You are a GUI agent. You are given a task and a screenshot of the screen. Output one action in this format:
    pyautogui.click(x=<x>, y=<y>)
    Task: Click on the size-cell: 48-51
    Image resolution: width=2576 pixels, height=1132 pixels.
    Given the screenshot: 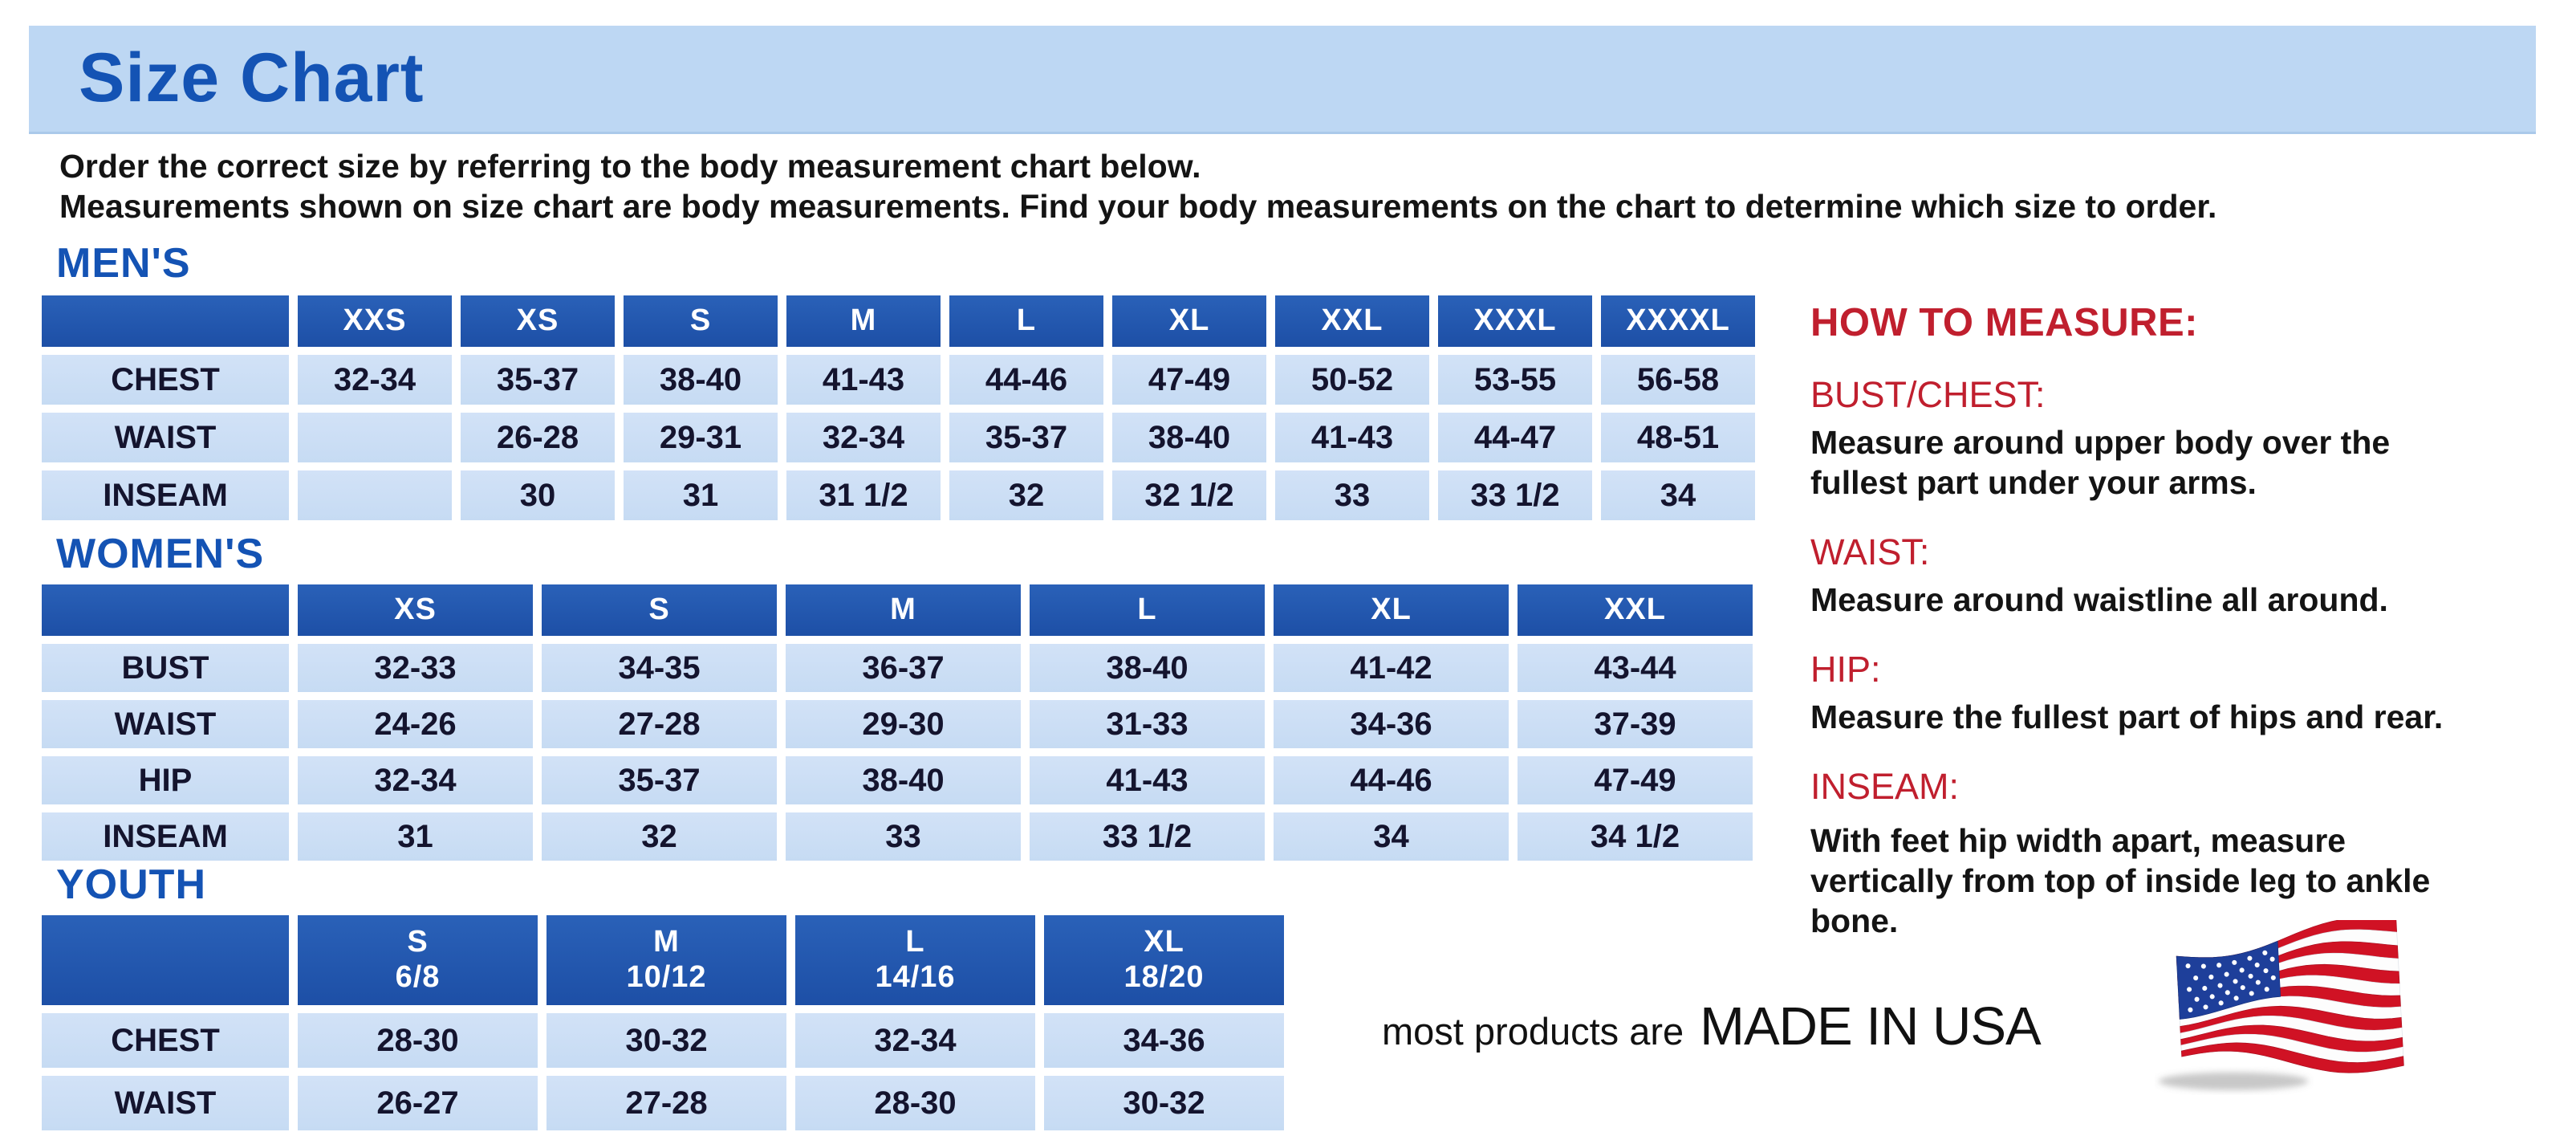 What is the action you would take?
    pyautogui.click(x=1678, y=438)
    